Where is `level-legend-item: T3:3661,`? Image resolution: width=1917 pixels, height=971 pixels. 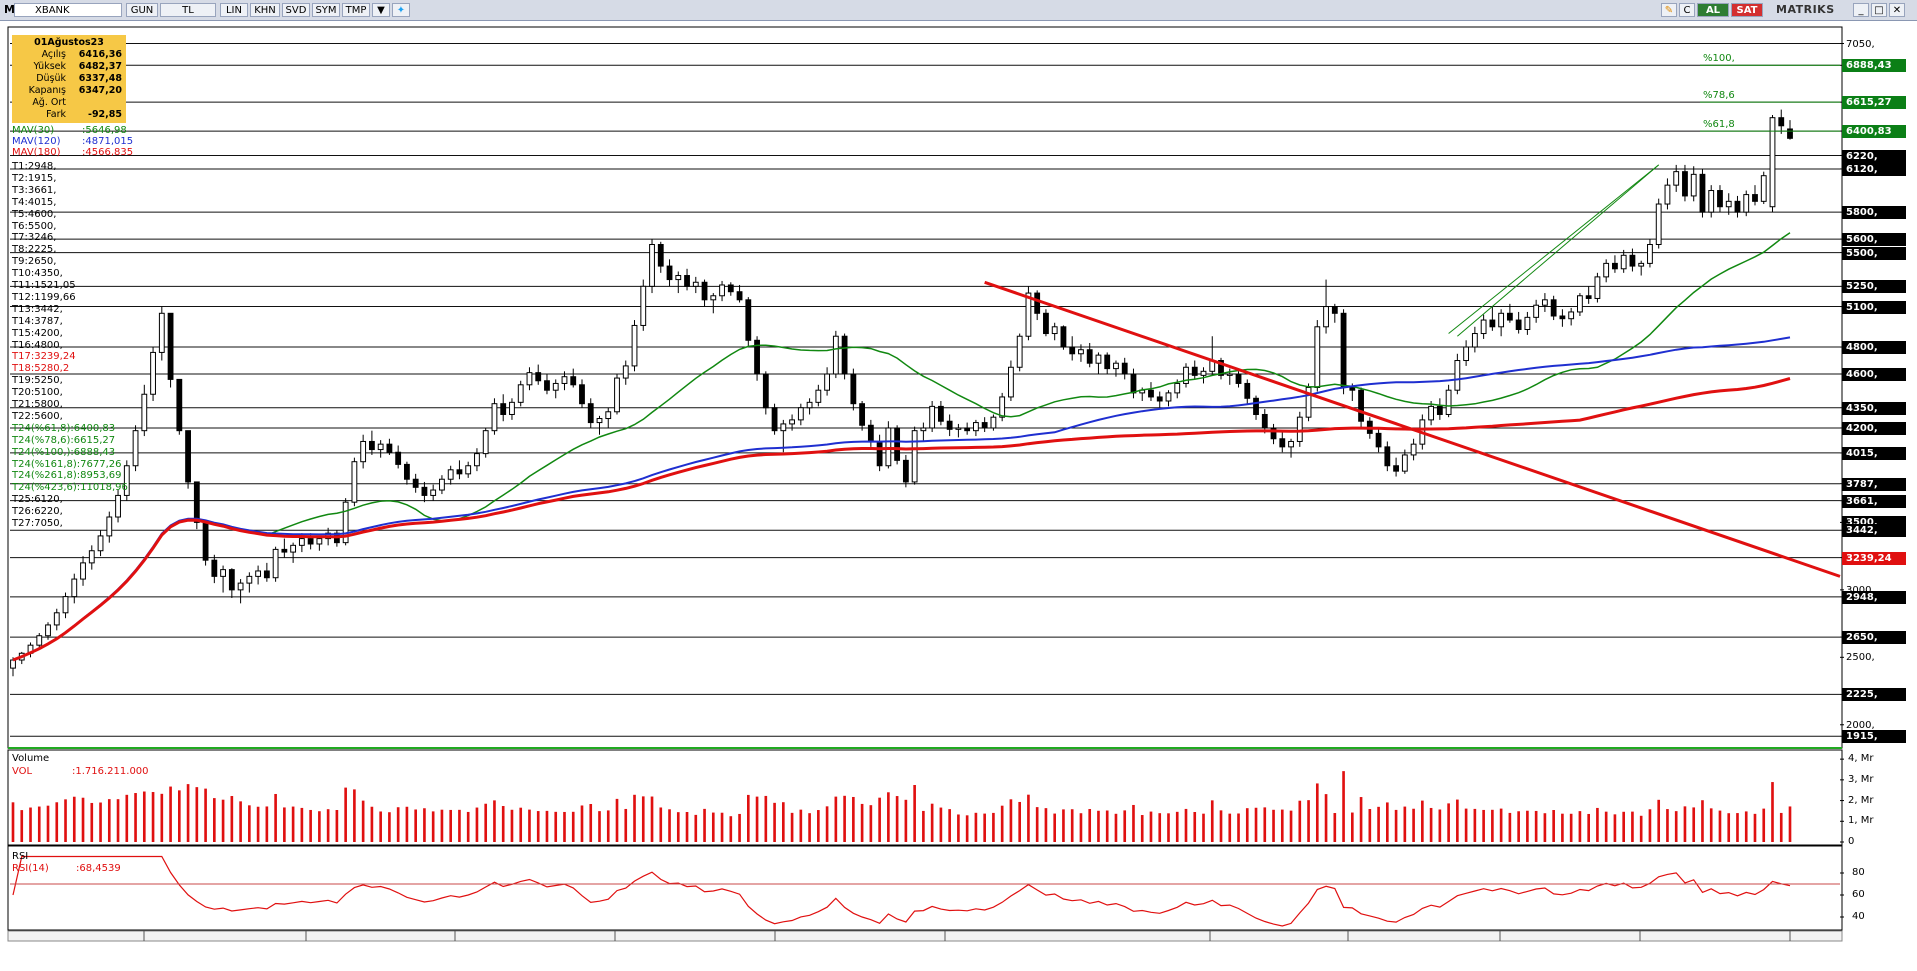 level-legend-item: T3:3661, is located at coordinates (34, 190).